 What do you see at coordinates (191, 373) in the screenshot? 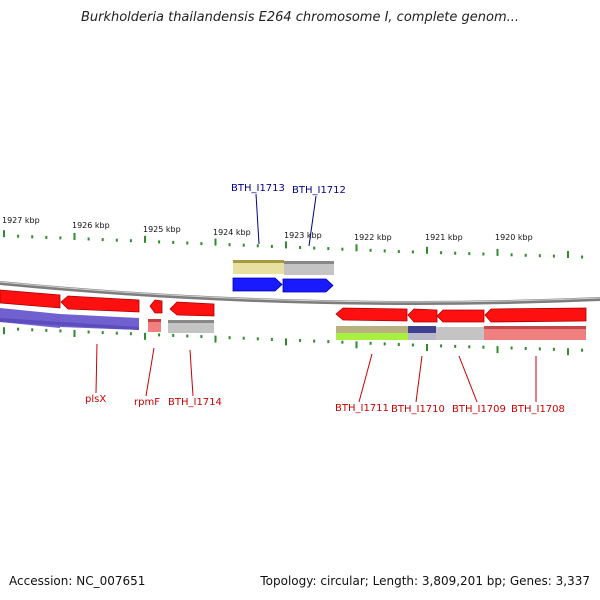
I see `leader-line-bth-i1714` at bounding box center [191, 373].